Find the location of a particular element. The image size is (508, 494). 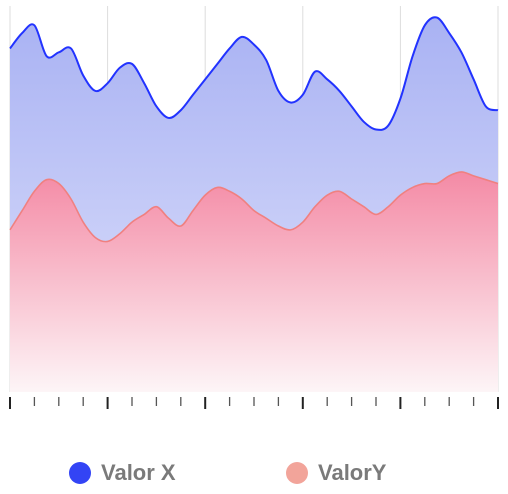

legend-item-valor-x: Valor X is located at coordinates (122, 473).